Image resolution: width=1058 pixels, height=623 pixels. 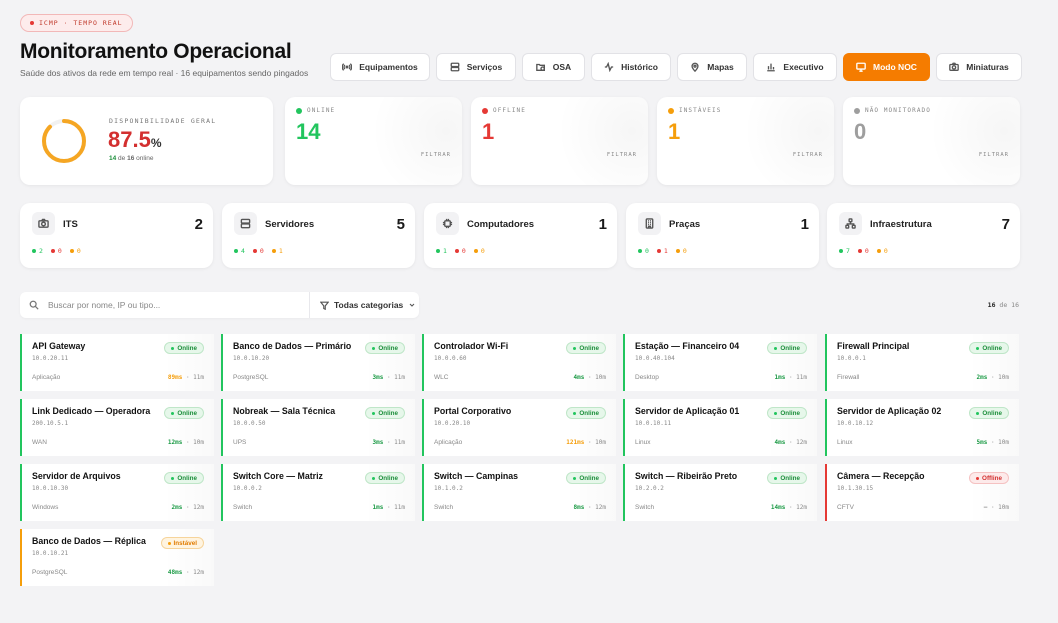 I want to click on status-label: Instável, so click(x=185, y=543).